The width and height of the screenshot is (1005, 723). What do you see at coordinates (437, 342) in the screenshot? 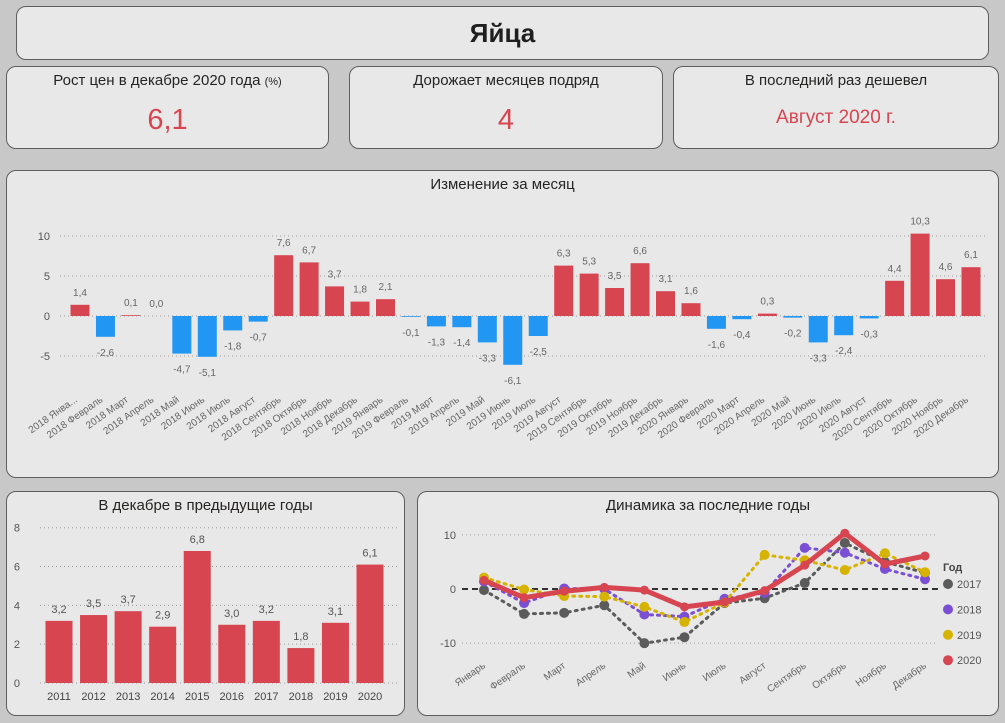
I see `data-label: -1,3` at bounding box center [437, 342].